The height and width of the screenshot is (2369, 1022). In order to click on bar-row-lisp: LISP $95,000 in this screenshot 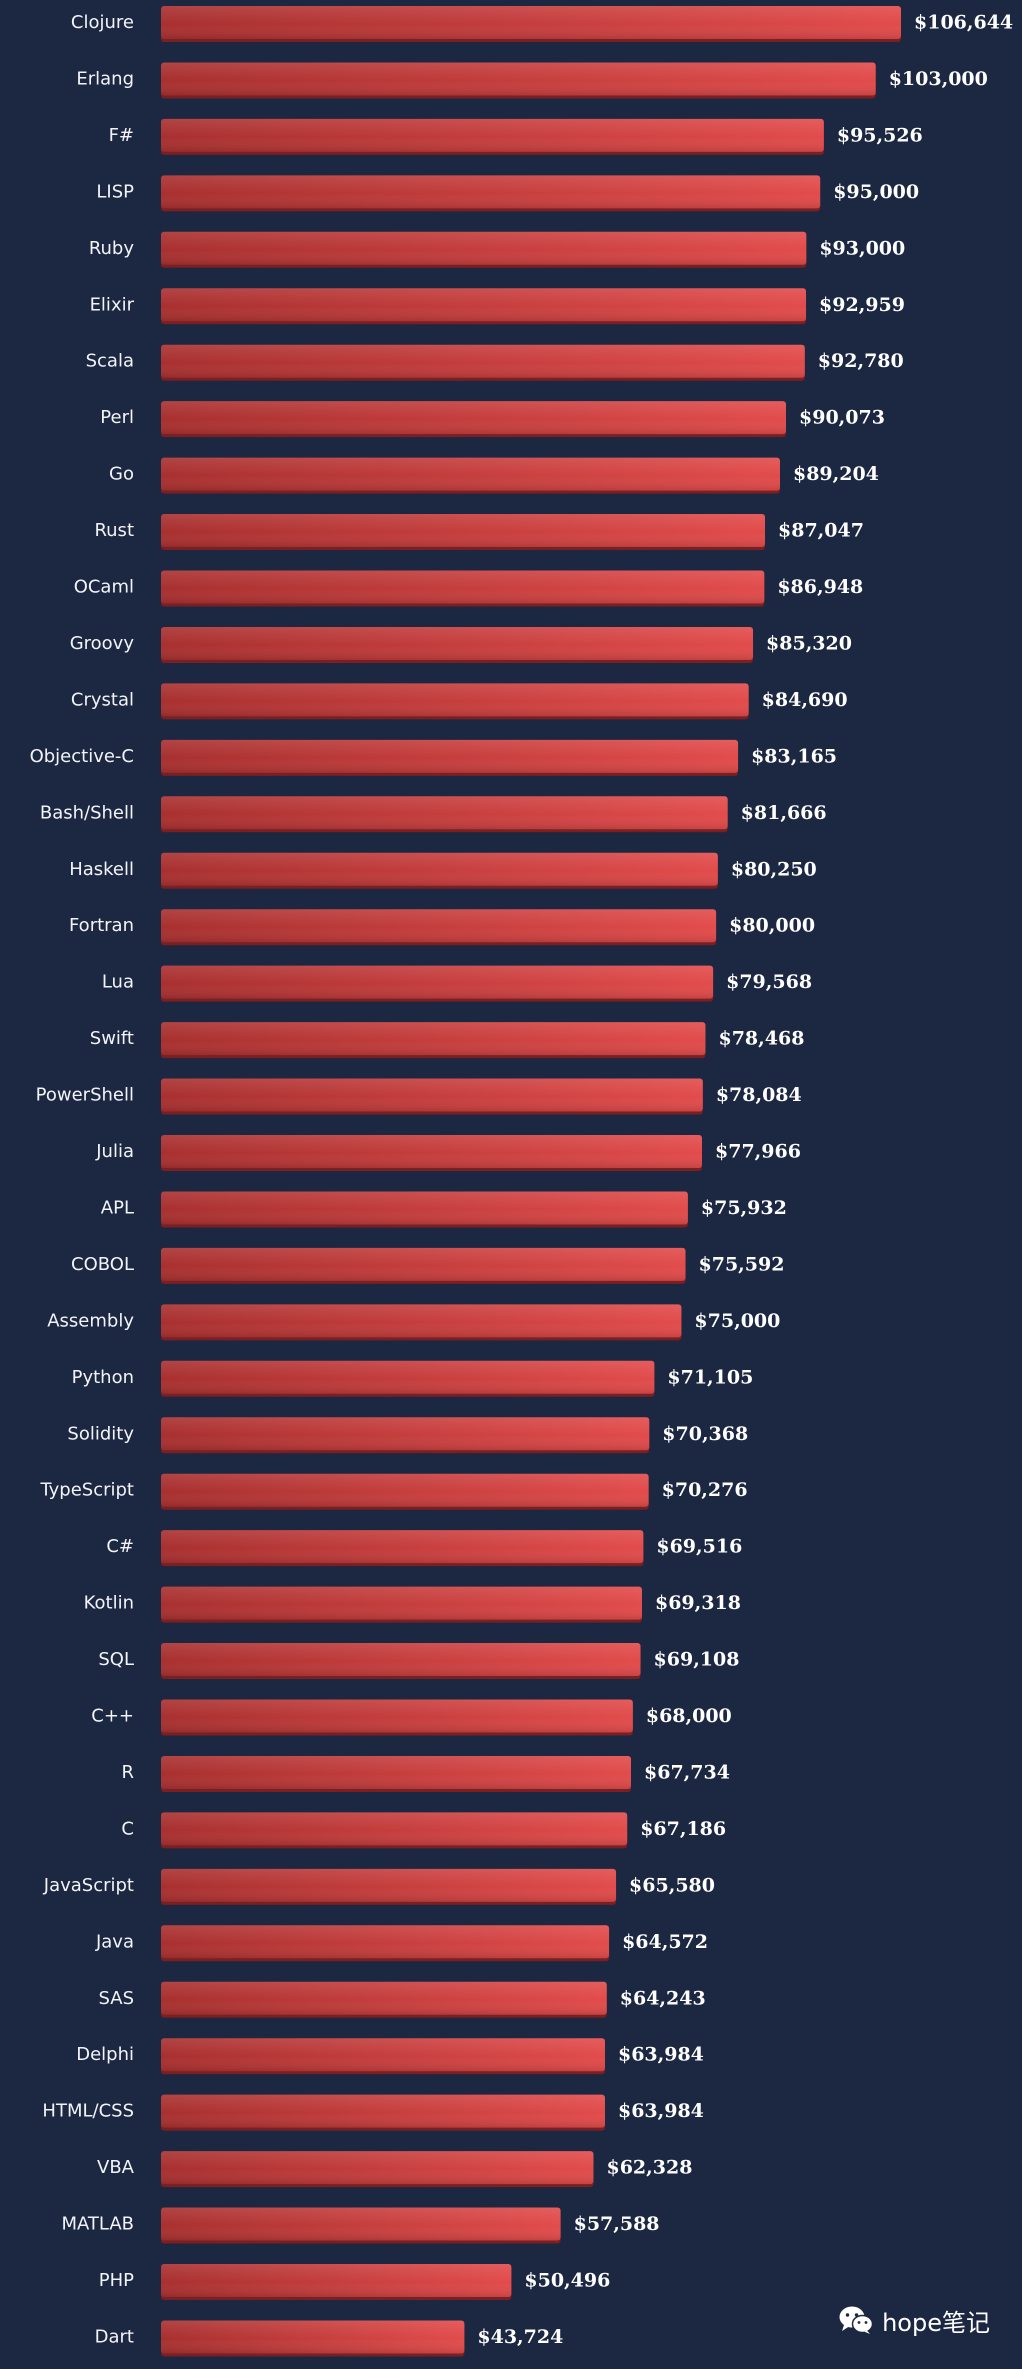, I will do `click(507, 193)`.